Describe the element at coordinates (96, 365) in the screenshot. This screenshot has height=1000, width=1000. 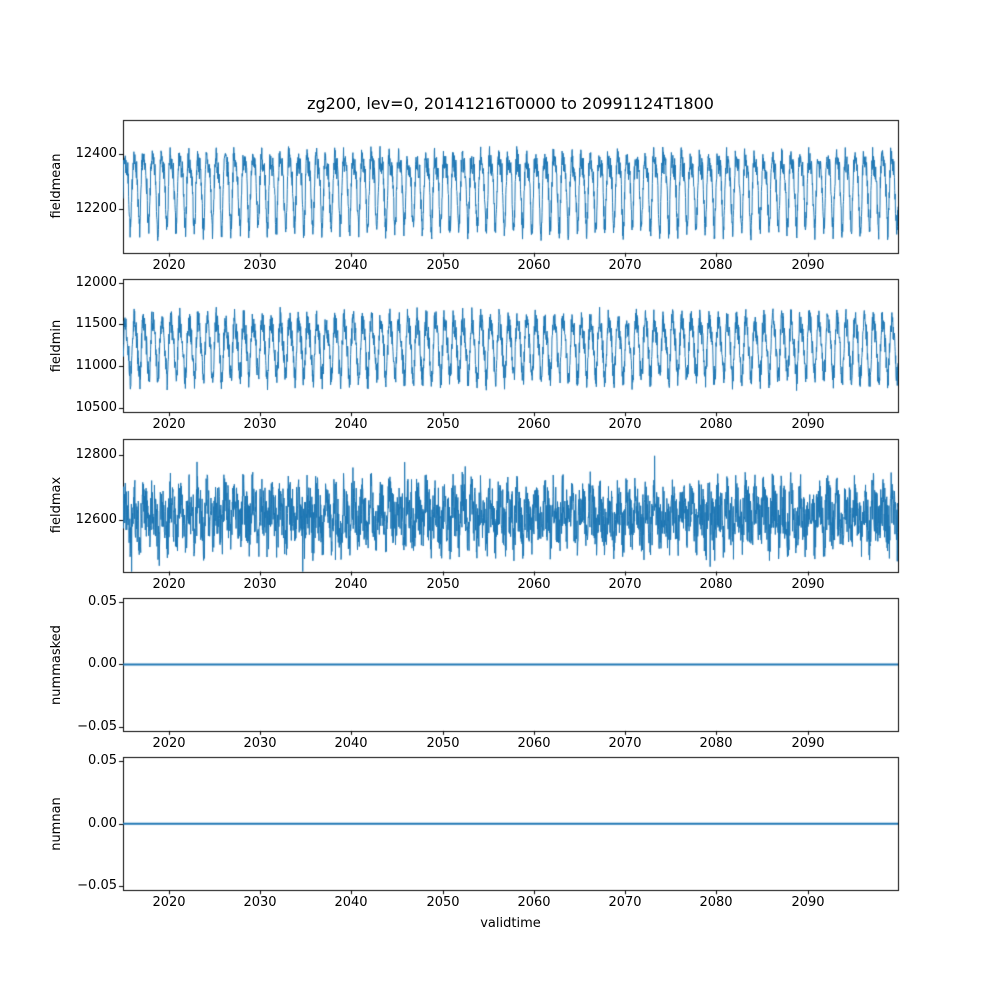
I see `y-tick-label-fieldmin-11000: 11000` at that location.